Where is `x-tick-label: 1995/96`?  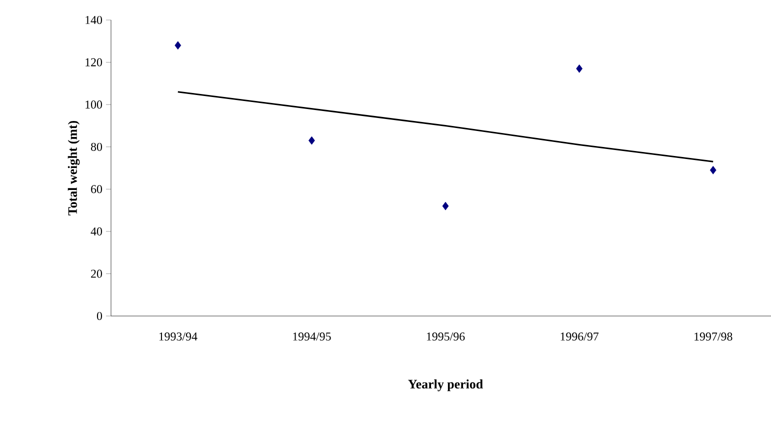
x-tick-label: 1995/96 is located at coordinates (445, 336).